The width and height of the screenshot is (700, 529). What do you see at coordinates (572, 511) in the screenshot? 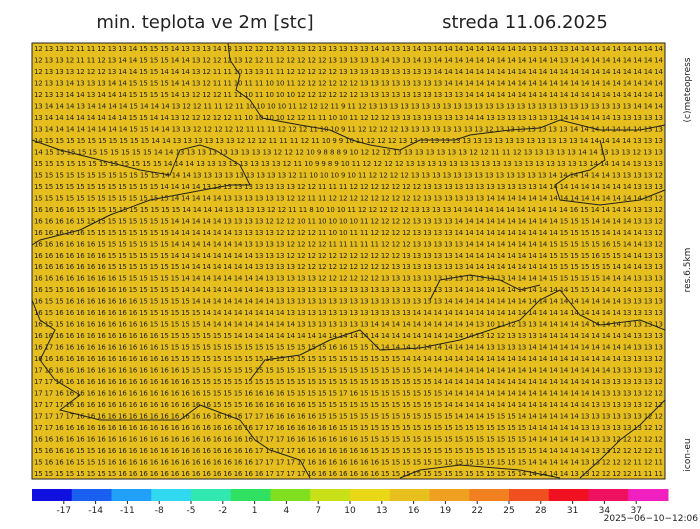
I see `colorbar-label: 31` at bounding box center [572, 511].